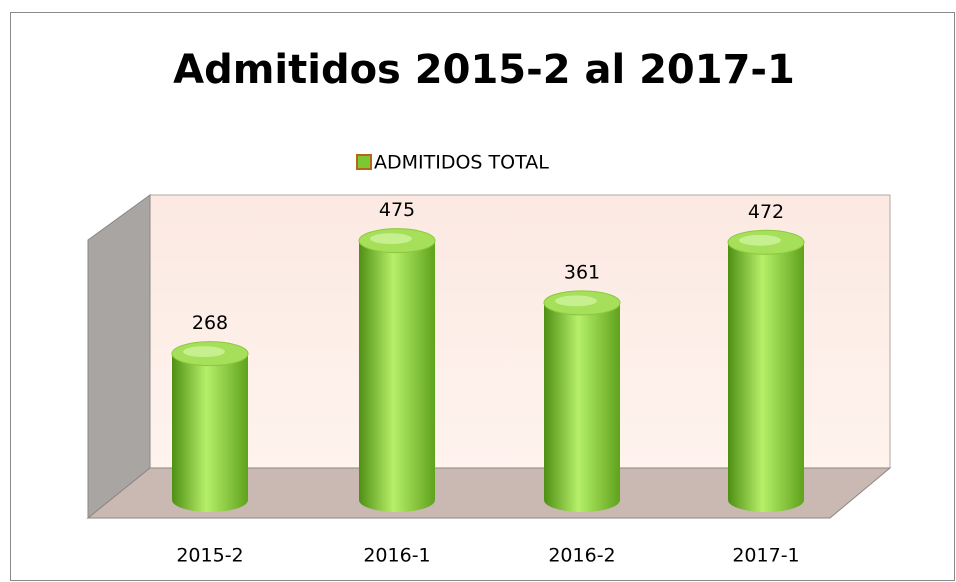  I want to click on x-tick-label: 2015-2, so click(209, 556).